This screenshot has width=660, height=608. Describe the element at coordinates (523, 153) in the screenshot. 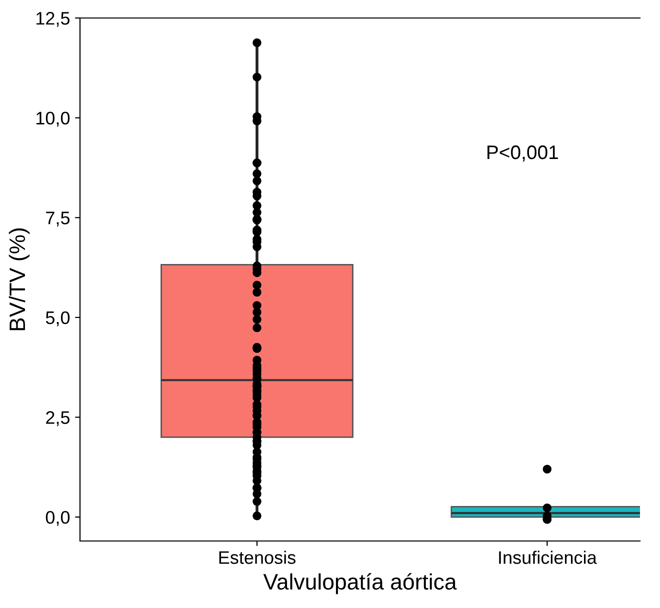

I see `annotation: P<0,001` at that location.